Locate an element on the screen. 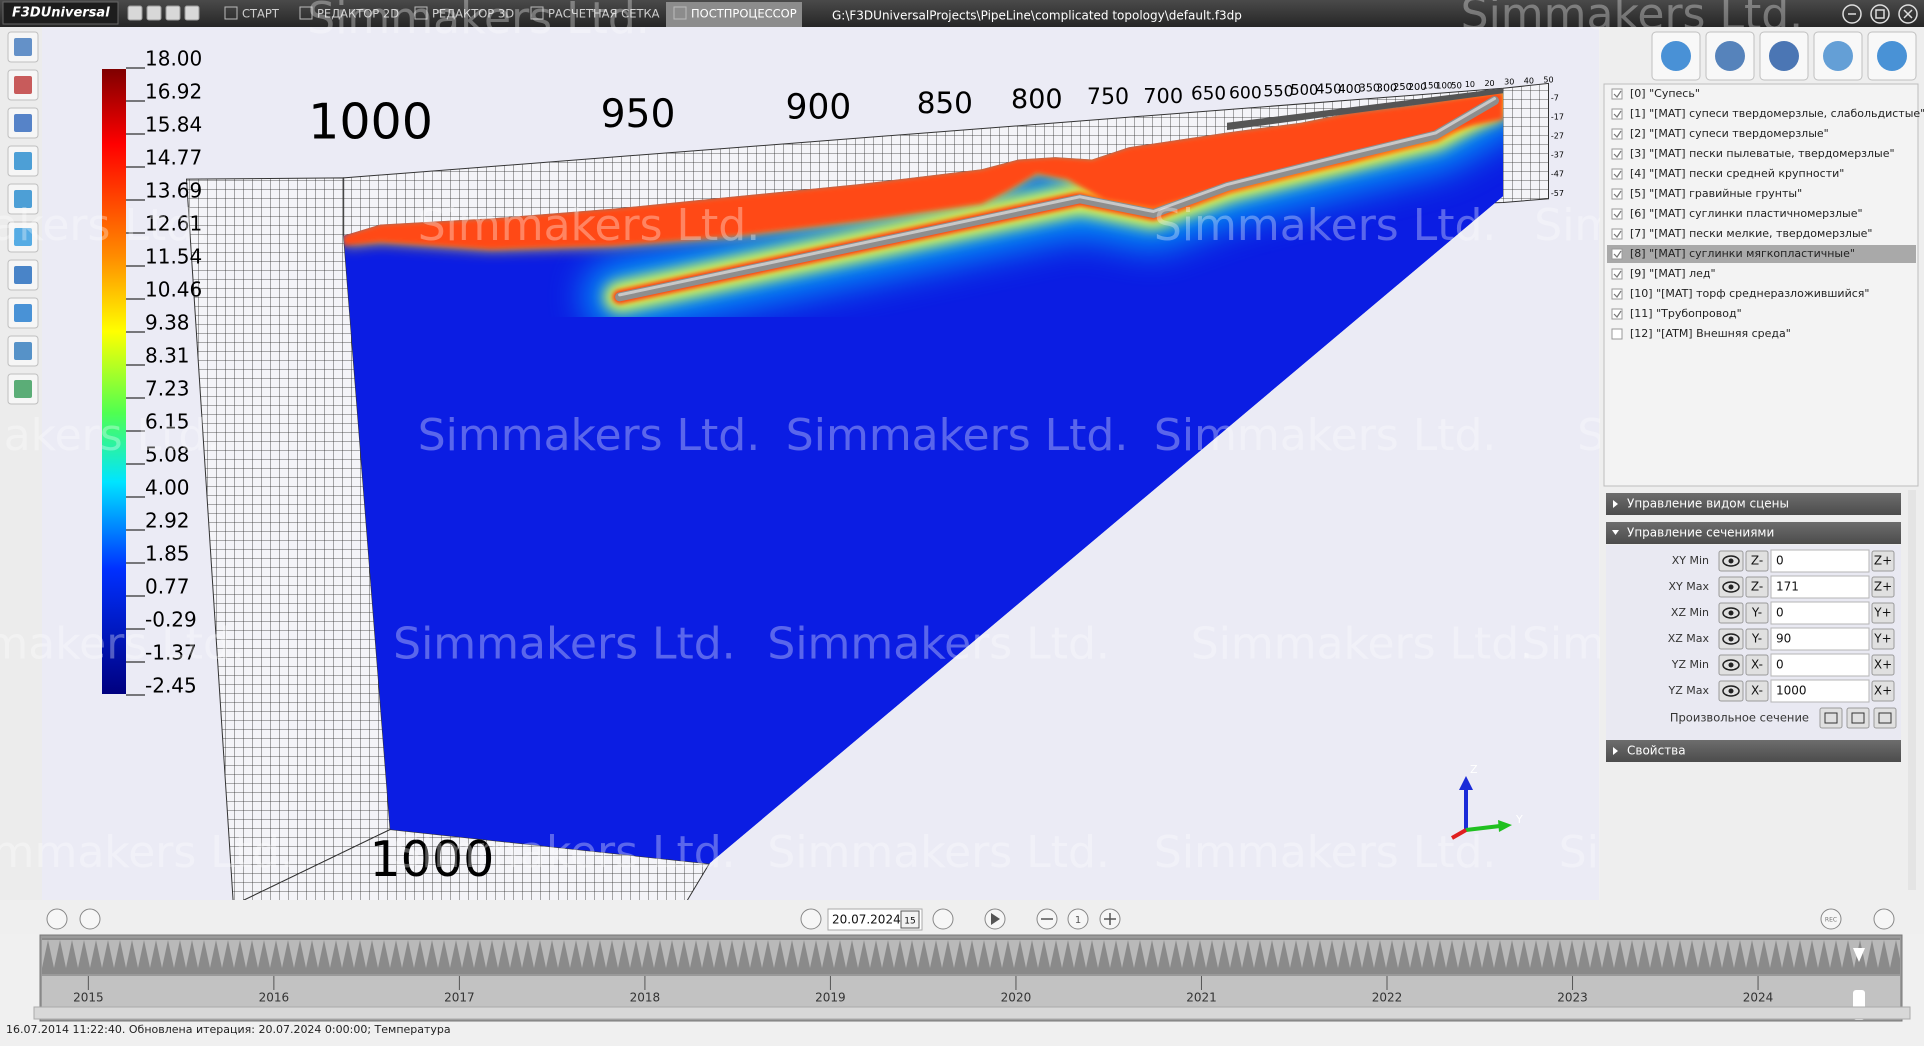 This screenshot has width=1924, height=1046. calendar-icon is located at coordinates (910, 919).